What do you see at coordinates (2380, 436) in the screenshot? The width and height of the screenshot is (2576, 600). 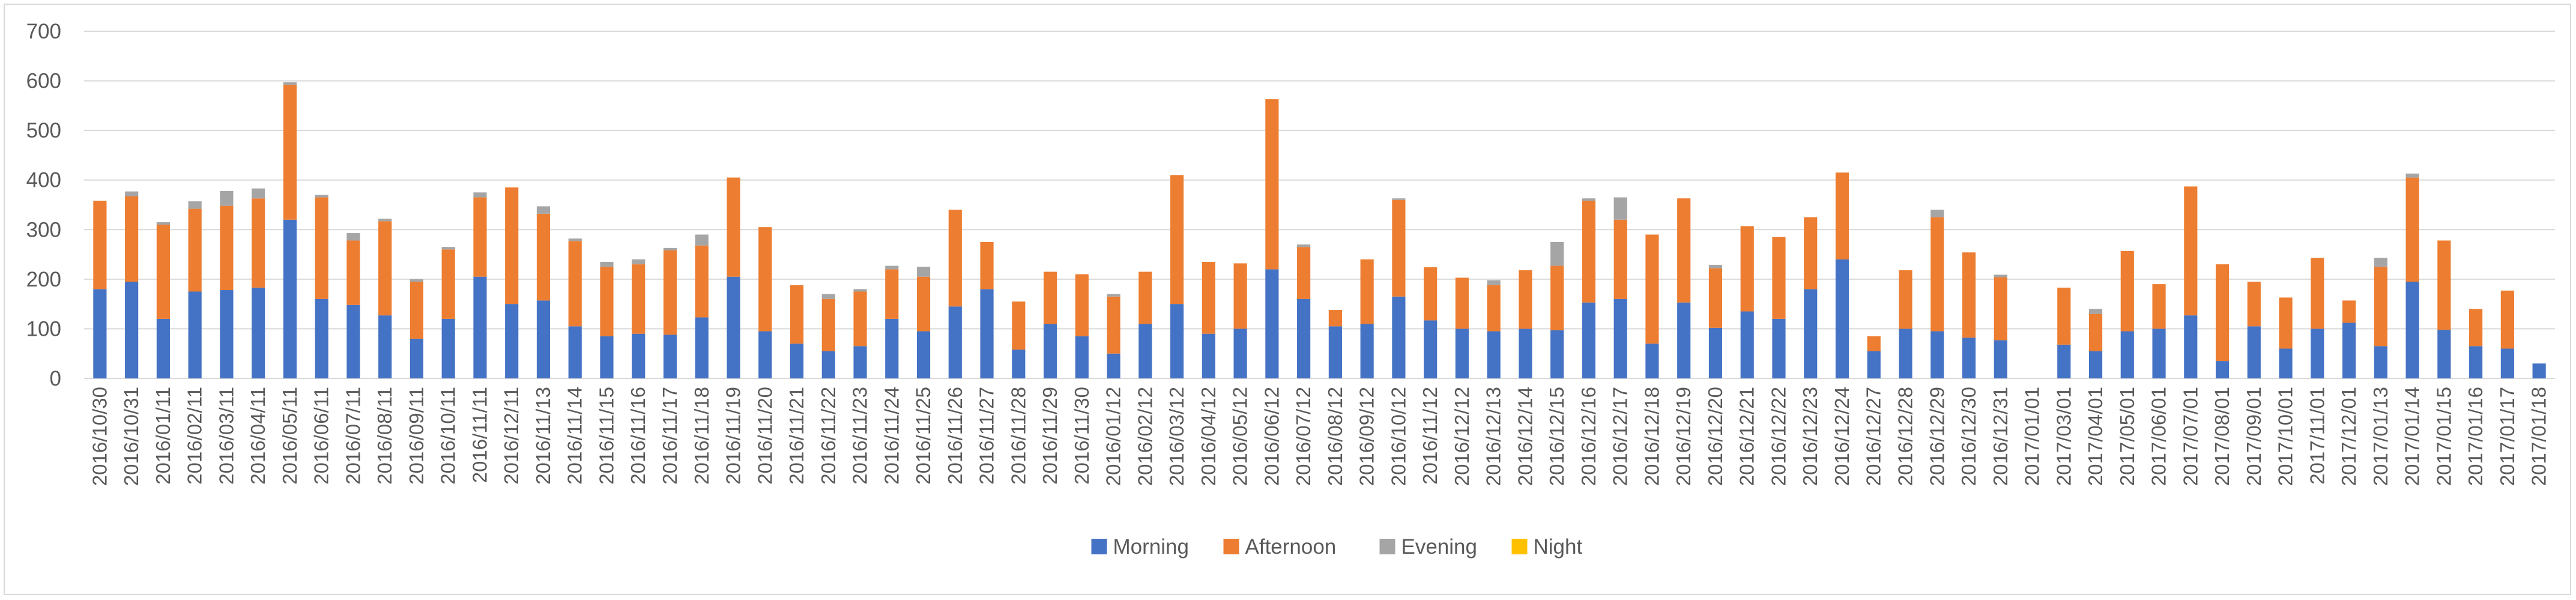 I see `x-tick-label: 2017/01/13` at bounding box center [2380, 436].